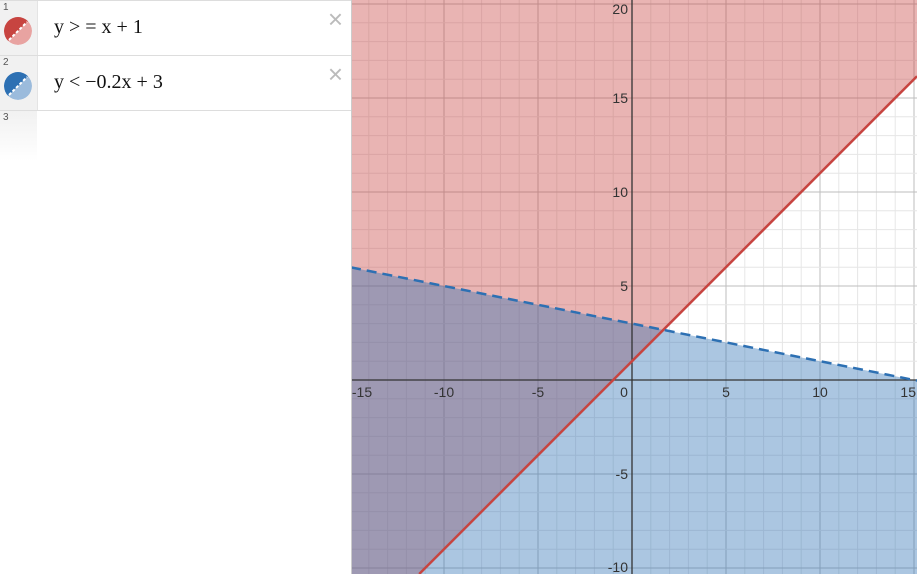  Describe the element at coordinates (908, 392) in the screenshot. I see `x-tick-label: 15` at that location.